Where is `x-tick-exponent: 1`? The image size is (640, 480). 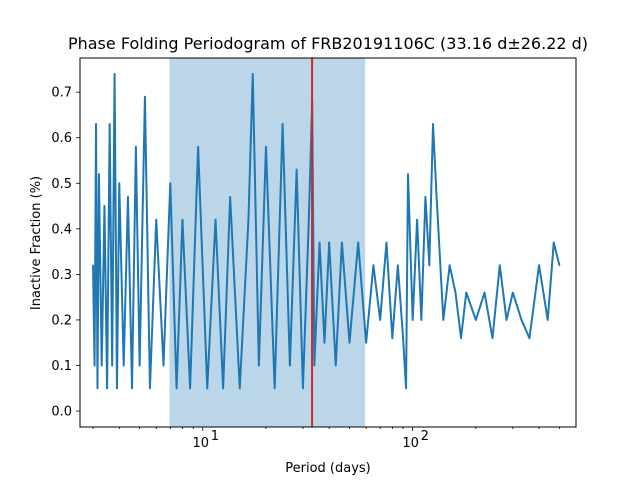 x-tick-exponent: 1 is located at coordinates (215, 436).